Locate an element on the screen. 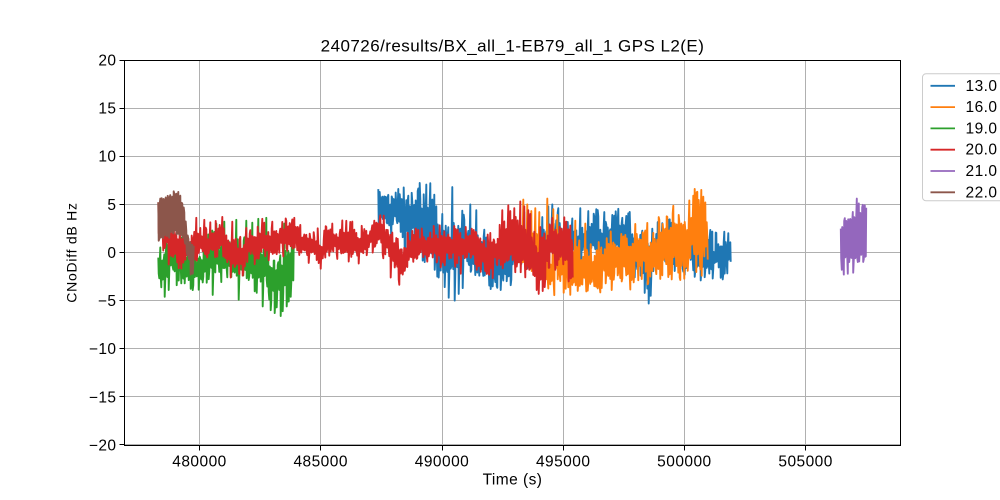 Image resolution: width=1000 pixels, height=500 pixels. svg-text: −5 is located at coordinates (107, 301).